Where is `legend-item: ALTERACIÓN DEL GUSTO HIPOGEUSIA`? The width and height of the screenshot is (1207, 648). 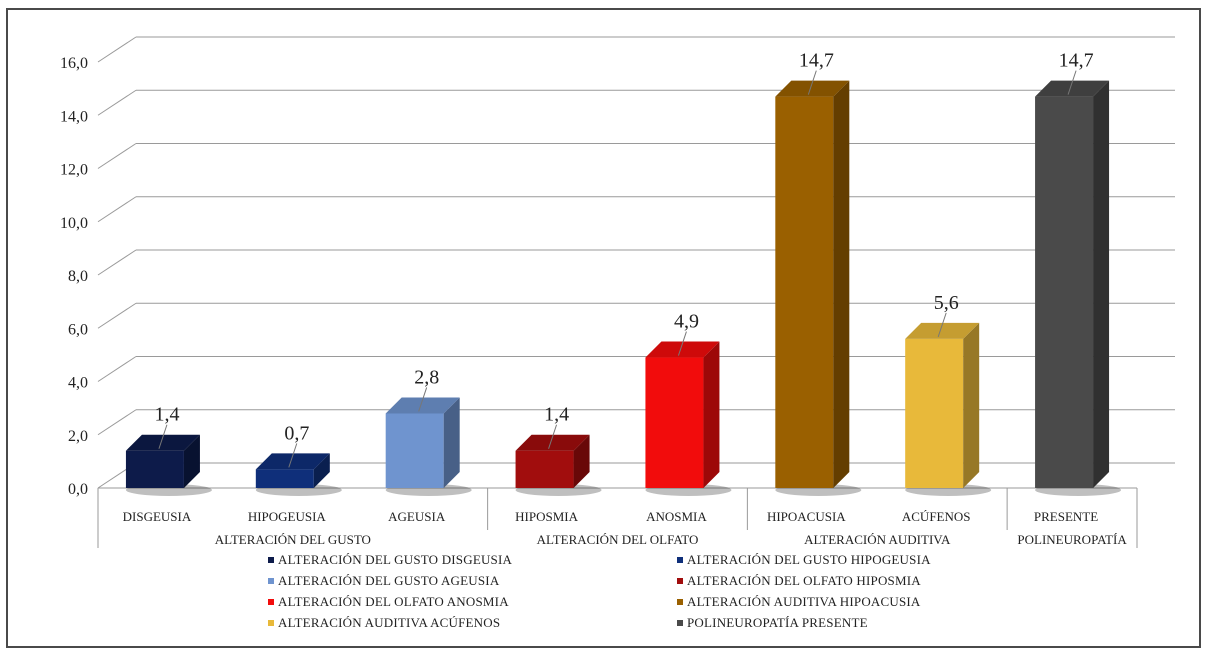 legend-item: ALTERACIÓN DEL GUSTO HIPOGEUSIA is located at coordinates (804, 560).